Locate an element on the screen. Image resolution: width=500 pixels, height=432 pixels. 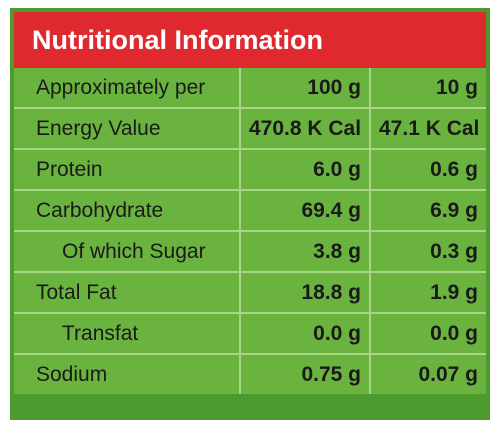
value-per-100g: 470.8 K Cal is located at coordinates (305, 128).